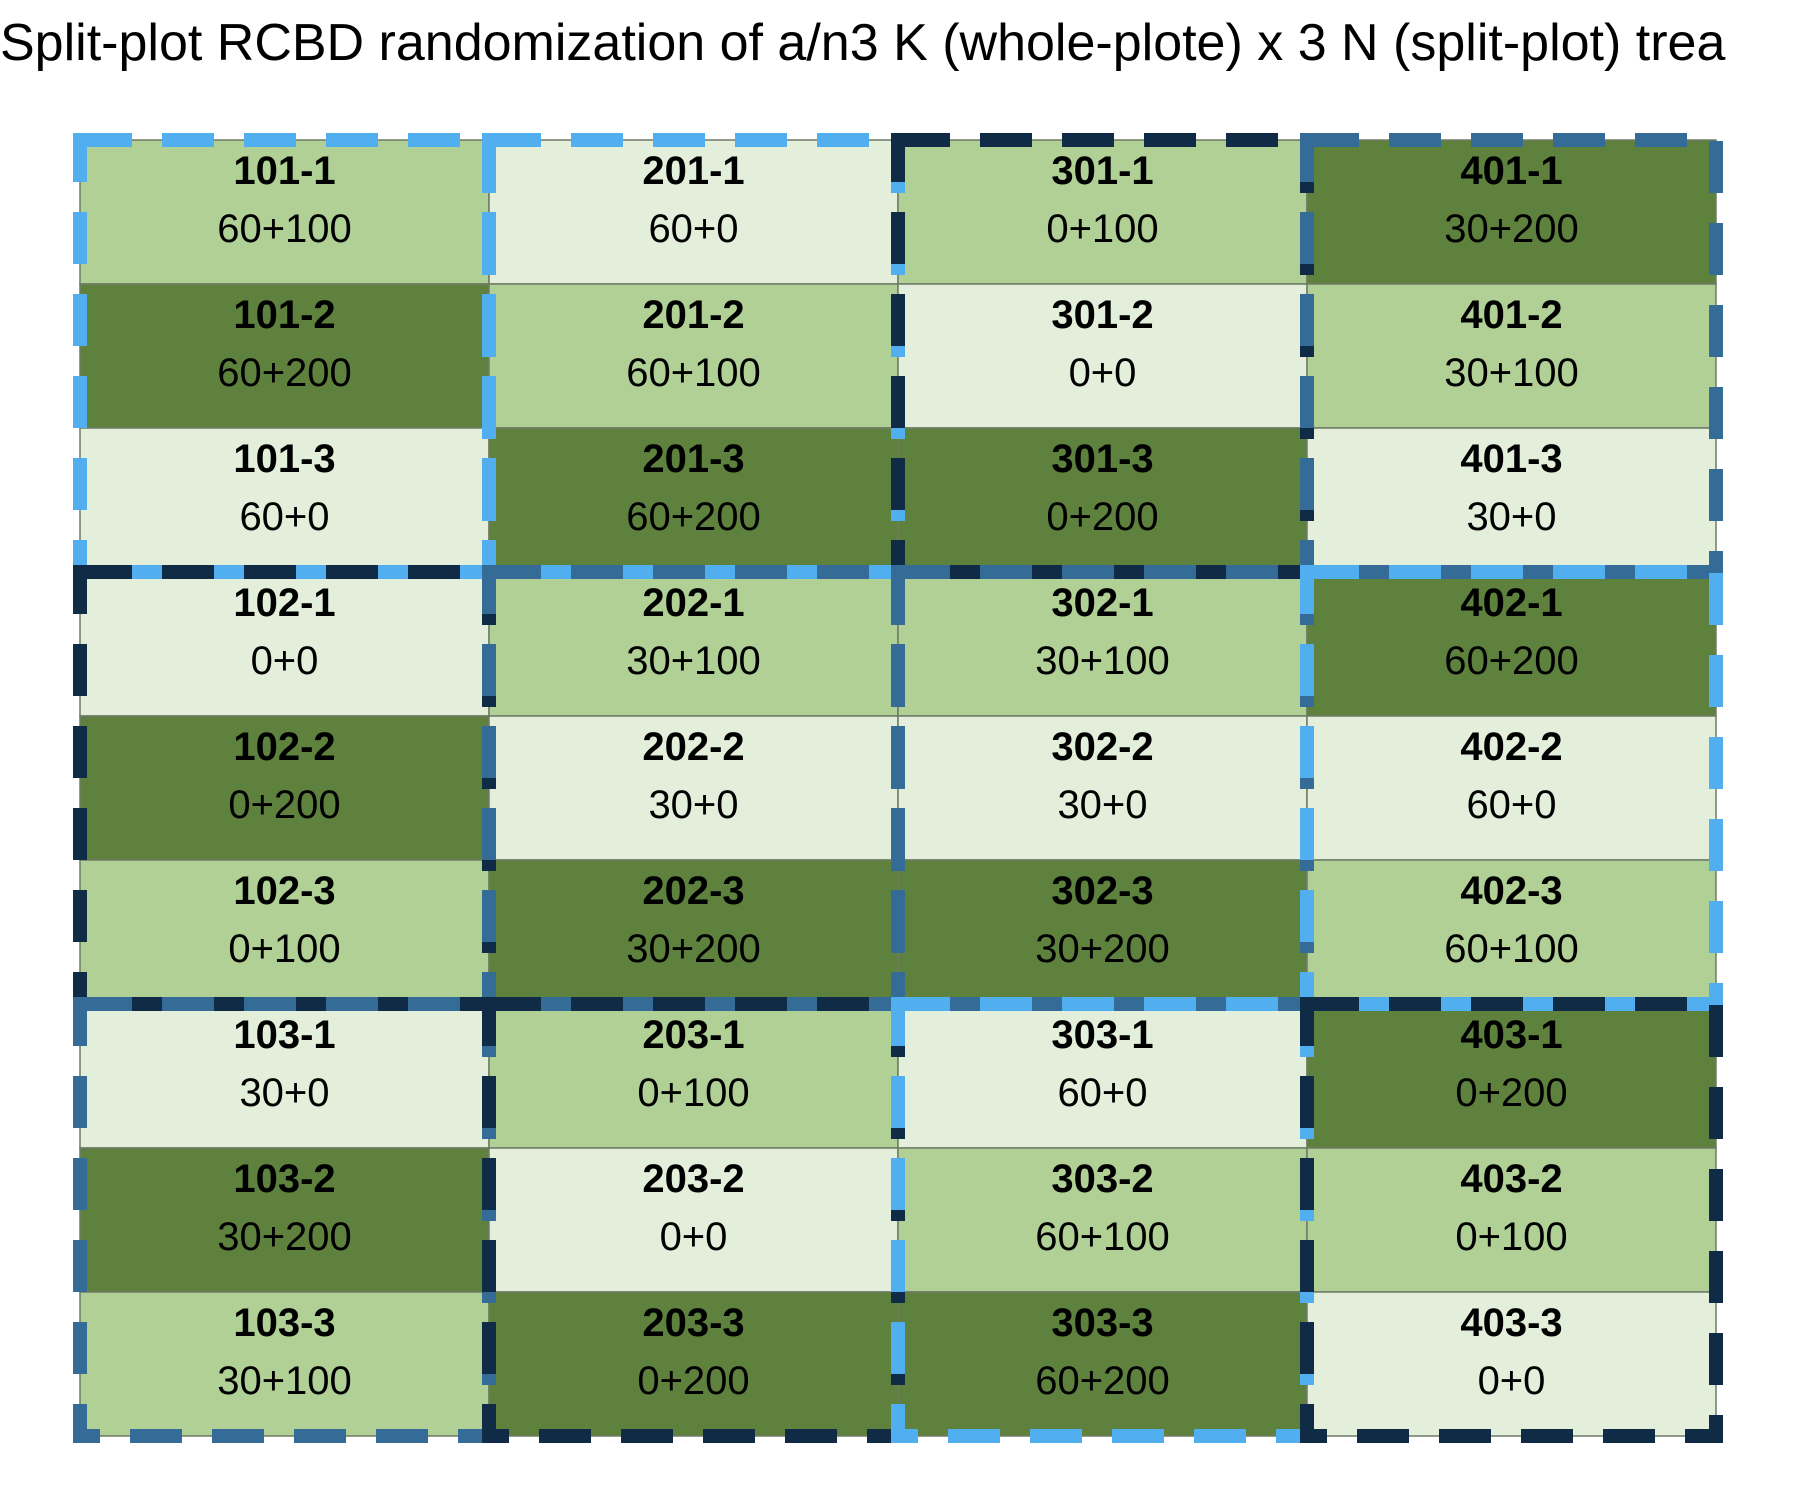 This screenshot has width=1800, height=1505. Describe the element at coordinates (1102, 171) in the screenshot. I see `plot-id-label: 301-1` at that location.